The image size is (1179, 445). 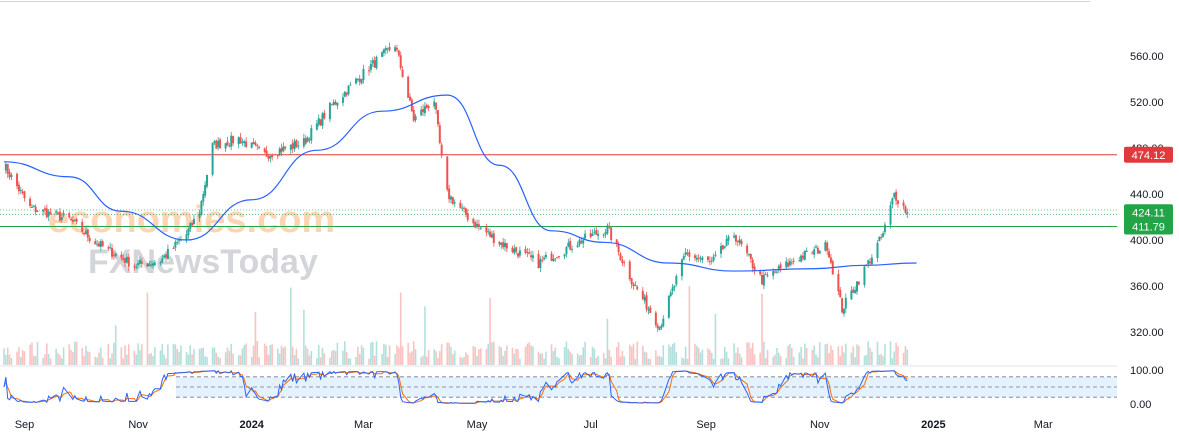 I want to click on stoch-k-line, so click(x=455, y=386).